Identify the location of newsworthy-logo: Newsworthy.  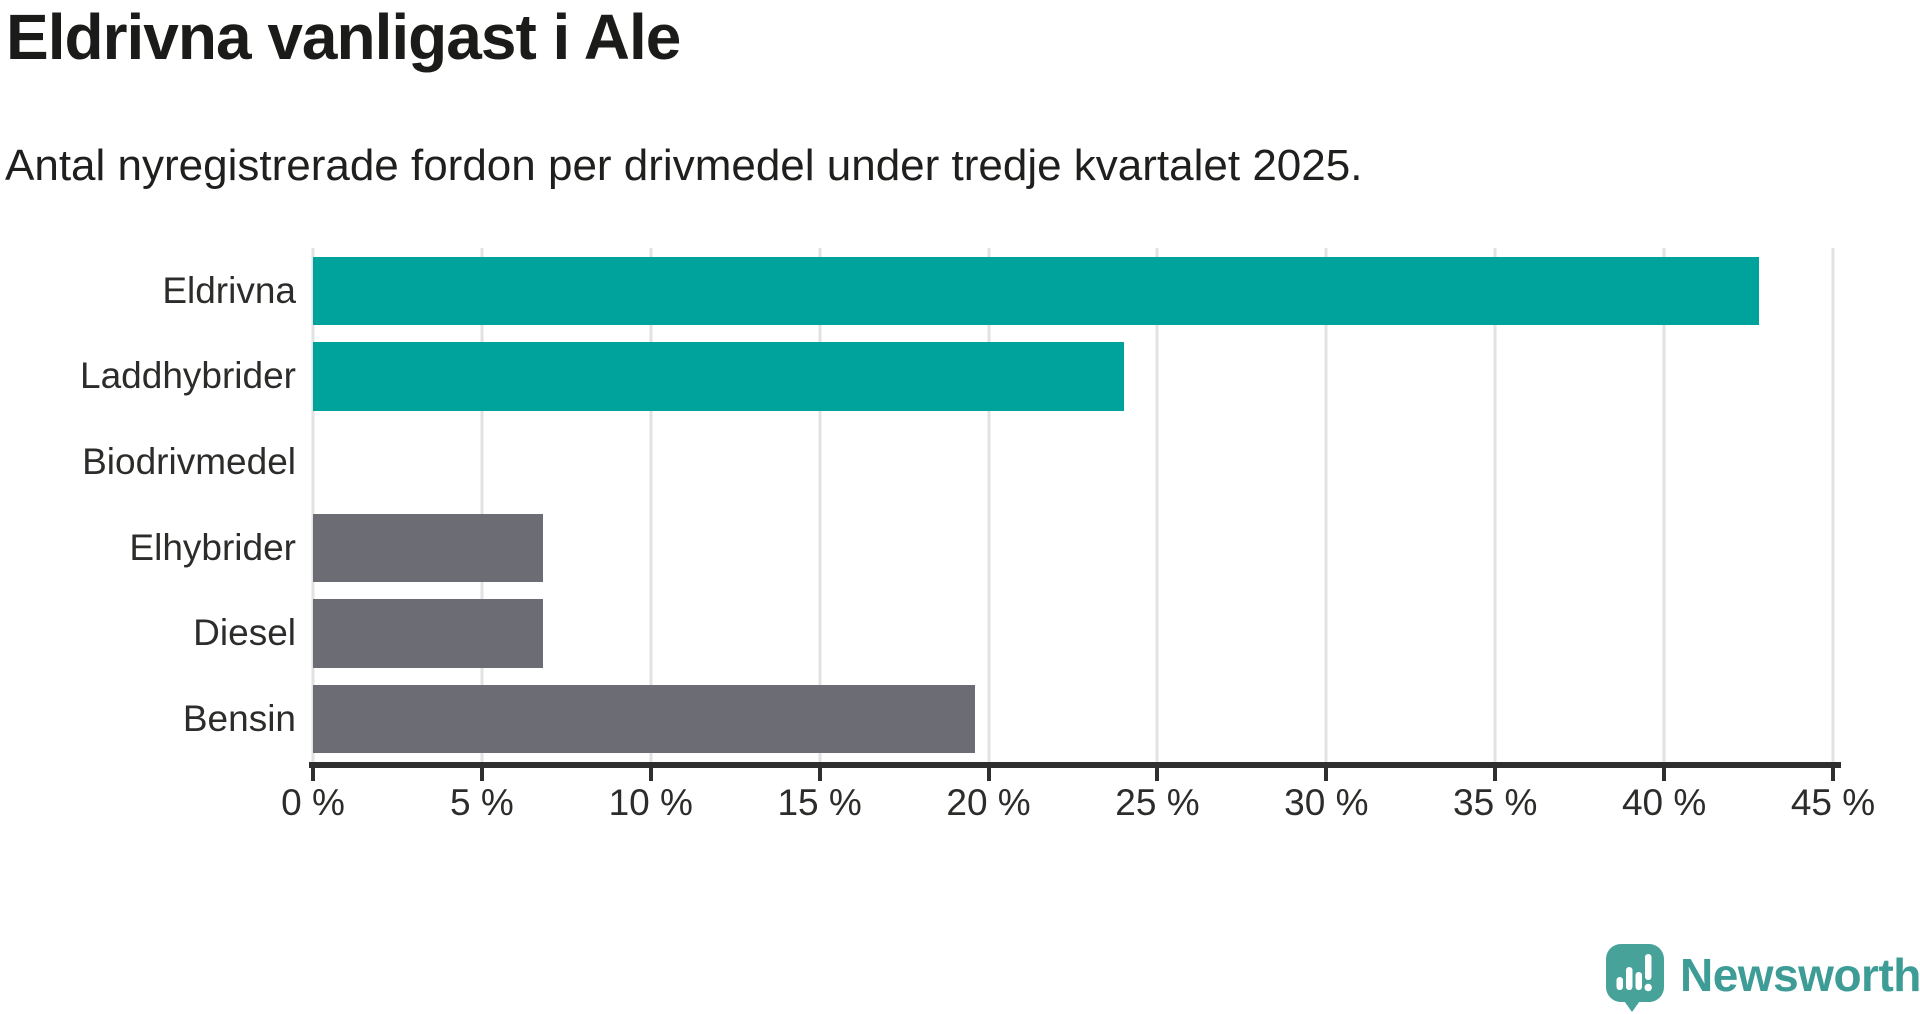
(1763, 979).